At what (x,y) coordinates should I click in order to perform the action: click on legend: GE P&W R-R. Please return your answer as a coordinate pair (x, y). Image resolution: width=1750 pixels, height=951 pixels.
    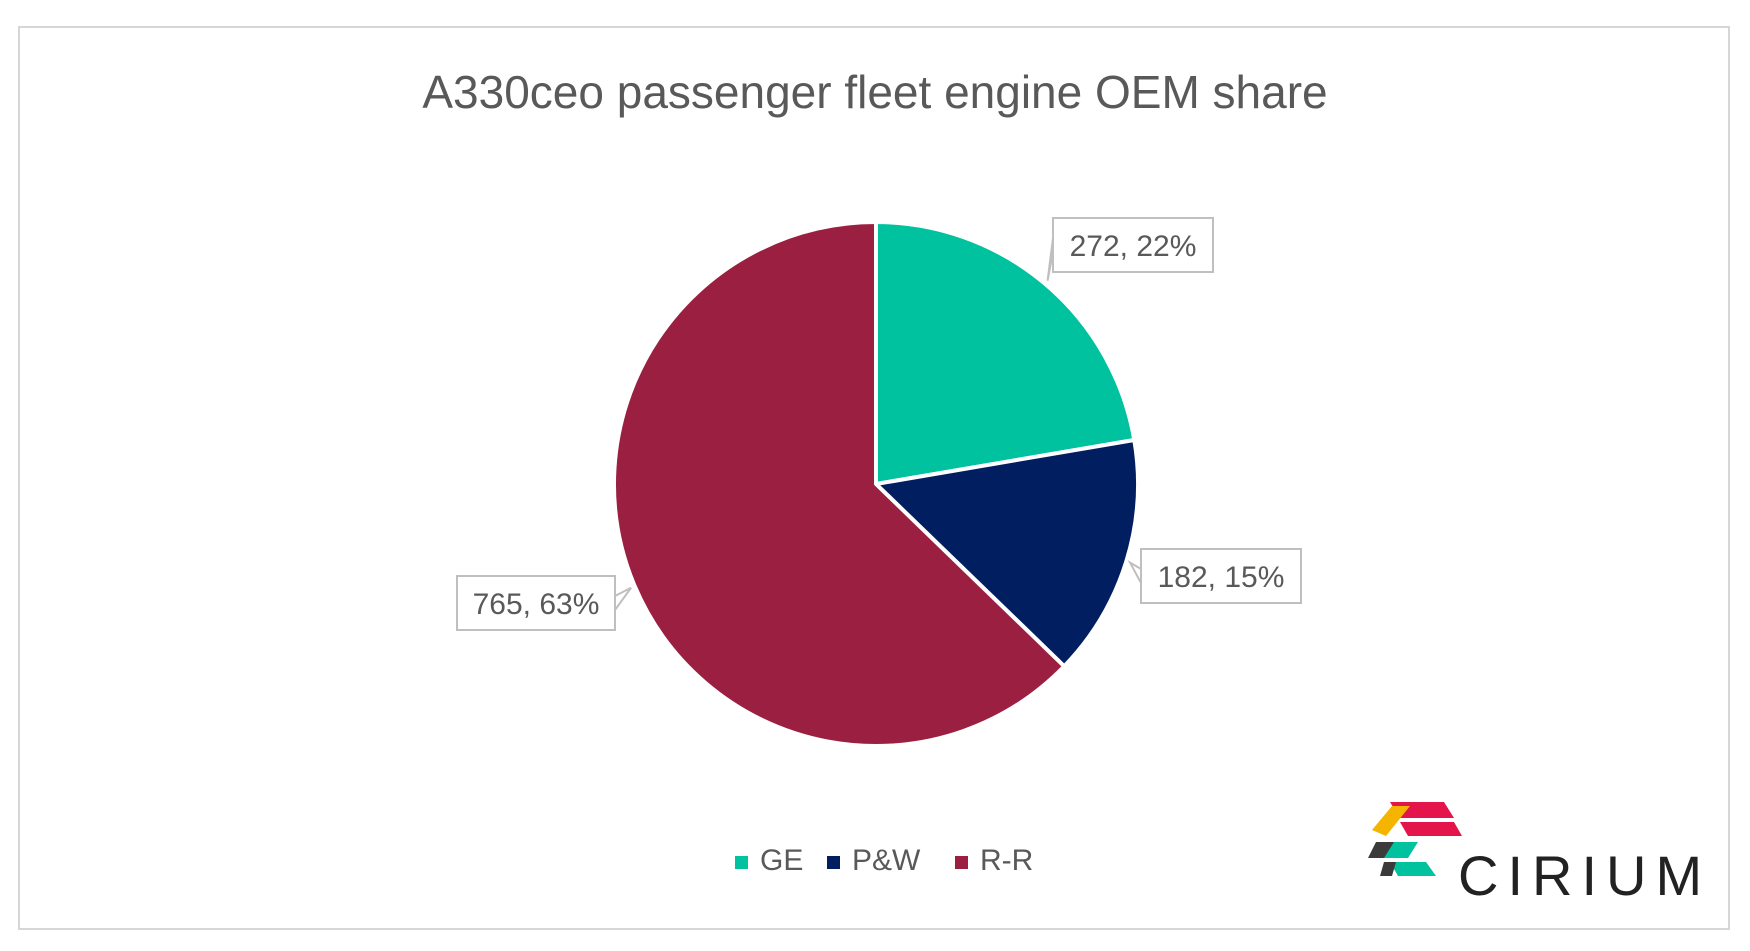
    Looking at the image, I should click on (884, 860).